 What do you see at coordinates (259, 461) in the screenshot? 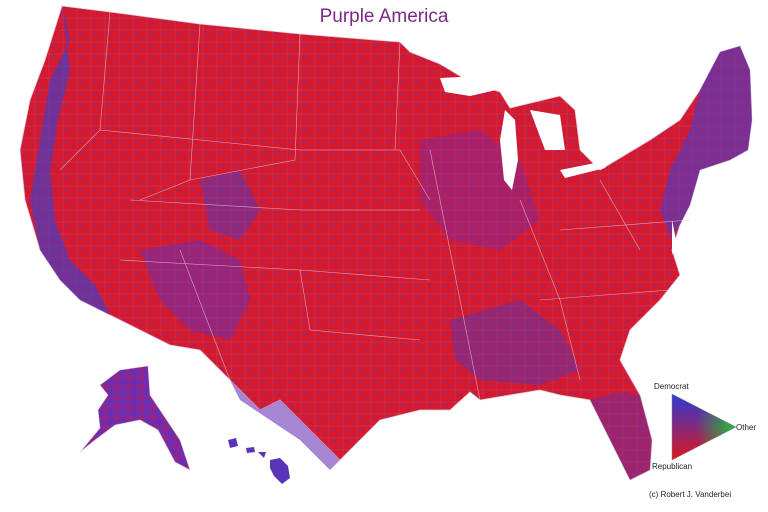
I see `hawaii` at bounding box center [259, 461].